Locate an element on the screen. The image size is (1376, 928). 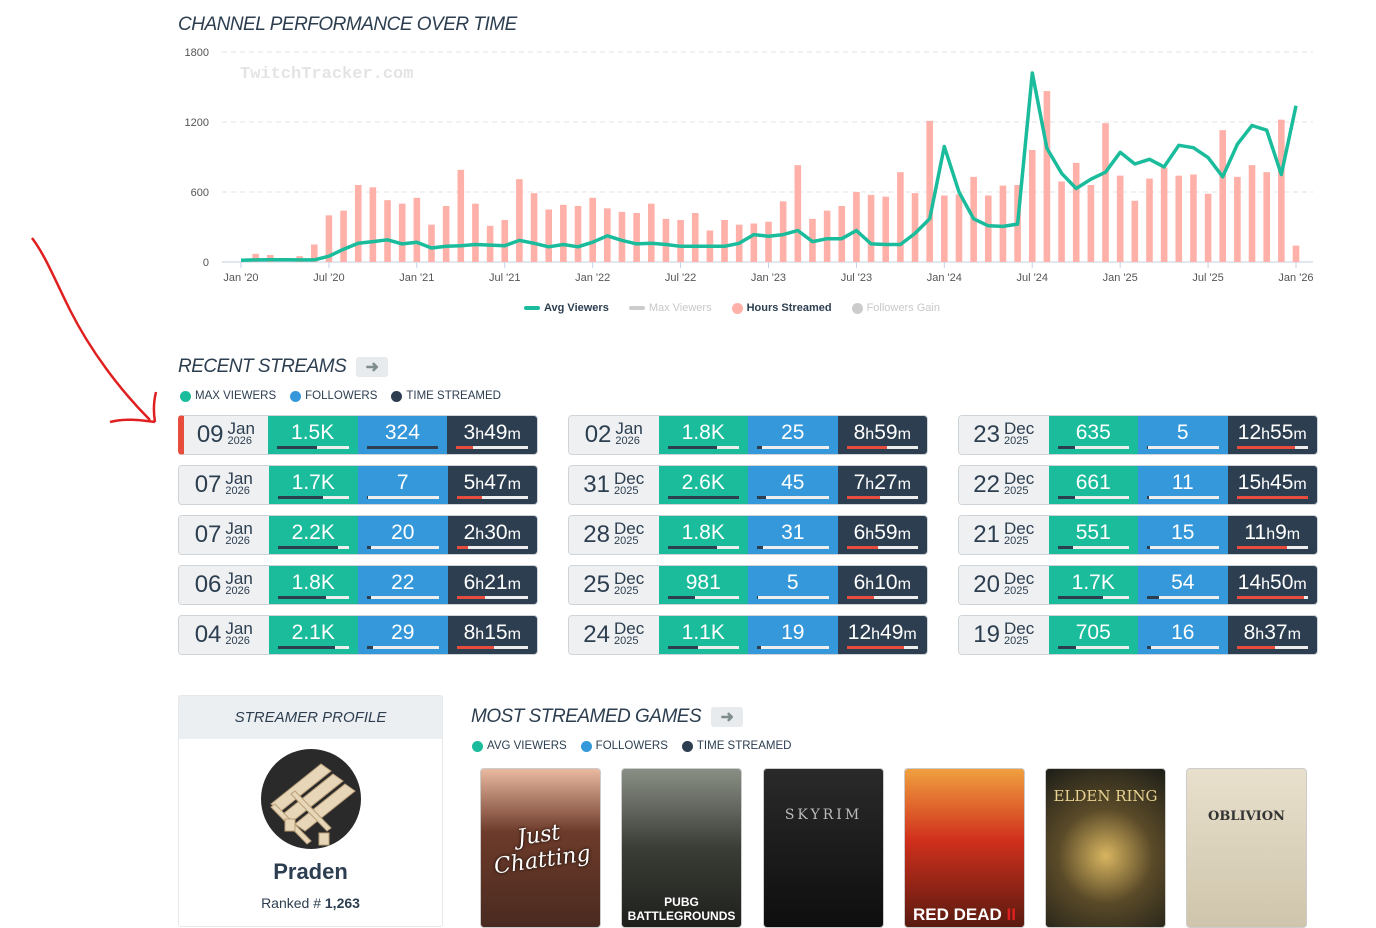
legend-item: AVG VIEWERS is located at coordinates (519, 746).